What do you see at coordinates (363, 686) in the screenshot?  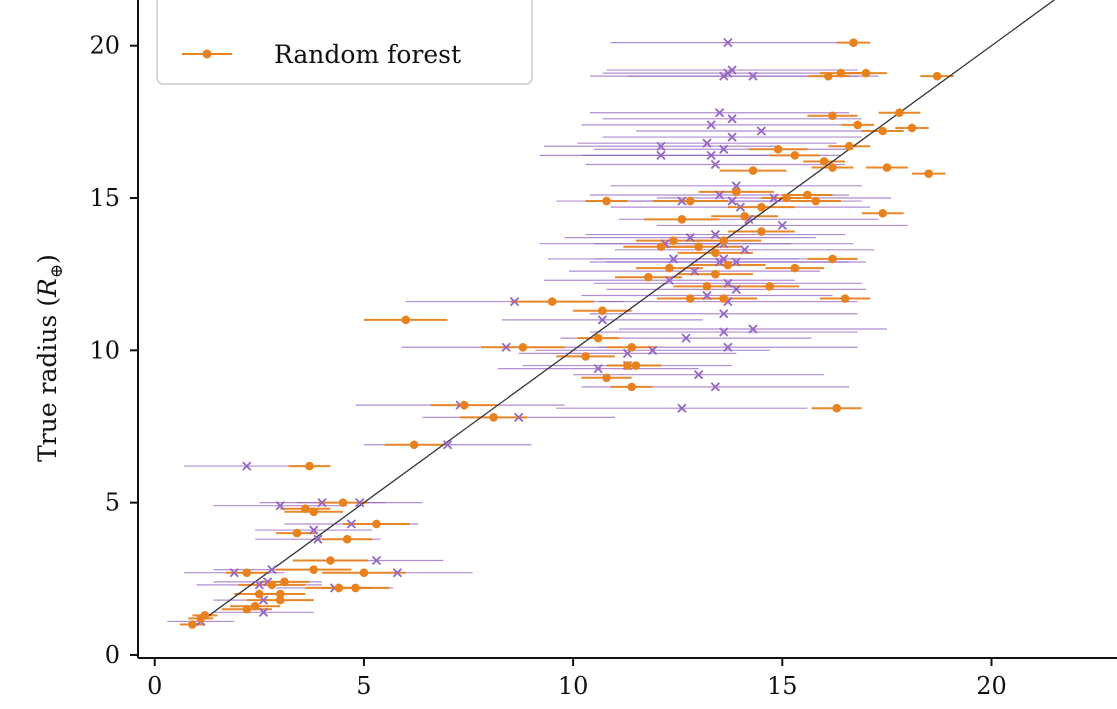 I see `x-tick-label: 5` at bounding box center [363, 686].